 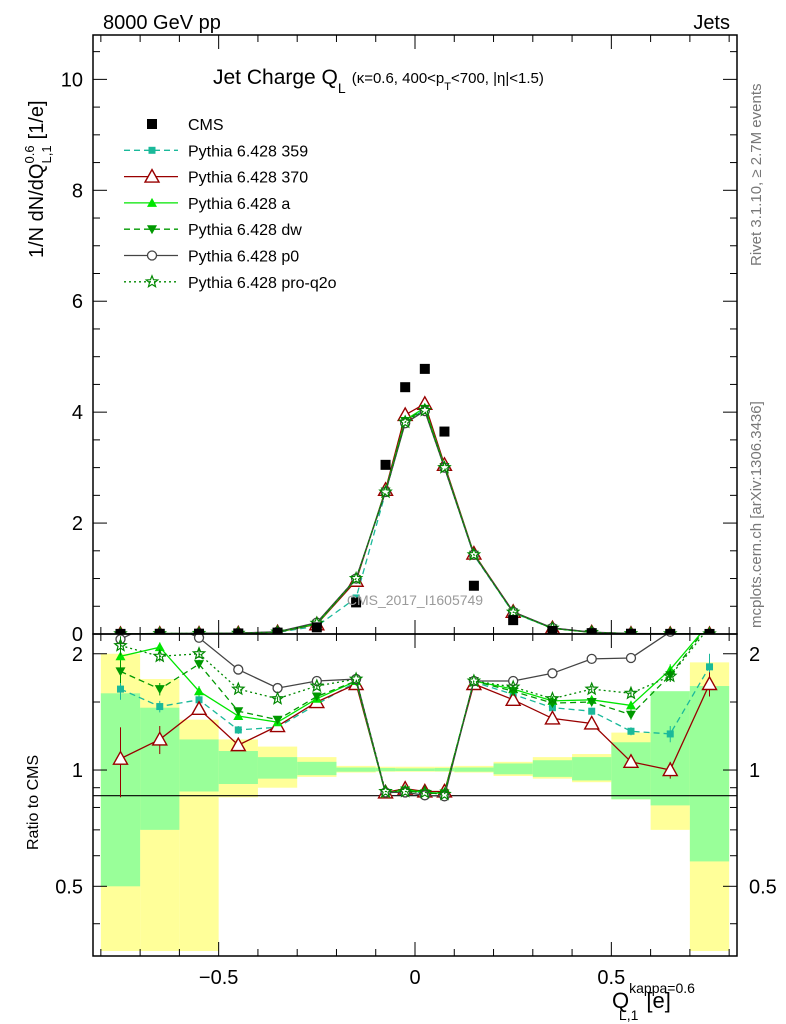 What do you see at coordinates (754, 771) in the screenshot?
I see `ratio-tick-label-right: 1` at bounding box center [754, 771].